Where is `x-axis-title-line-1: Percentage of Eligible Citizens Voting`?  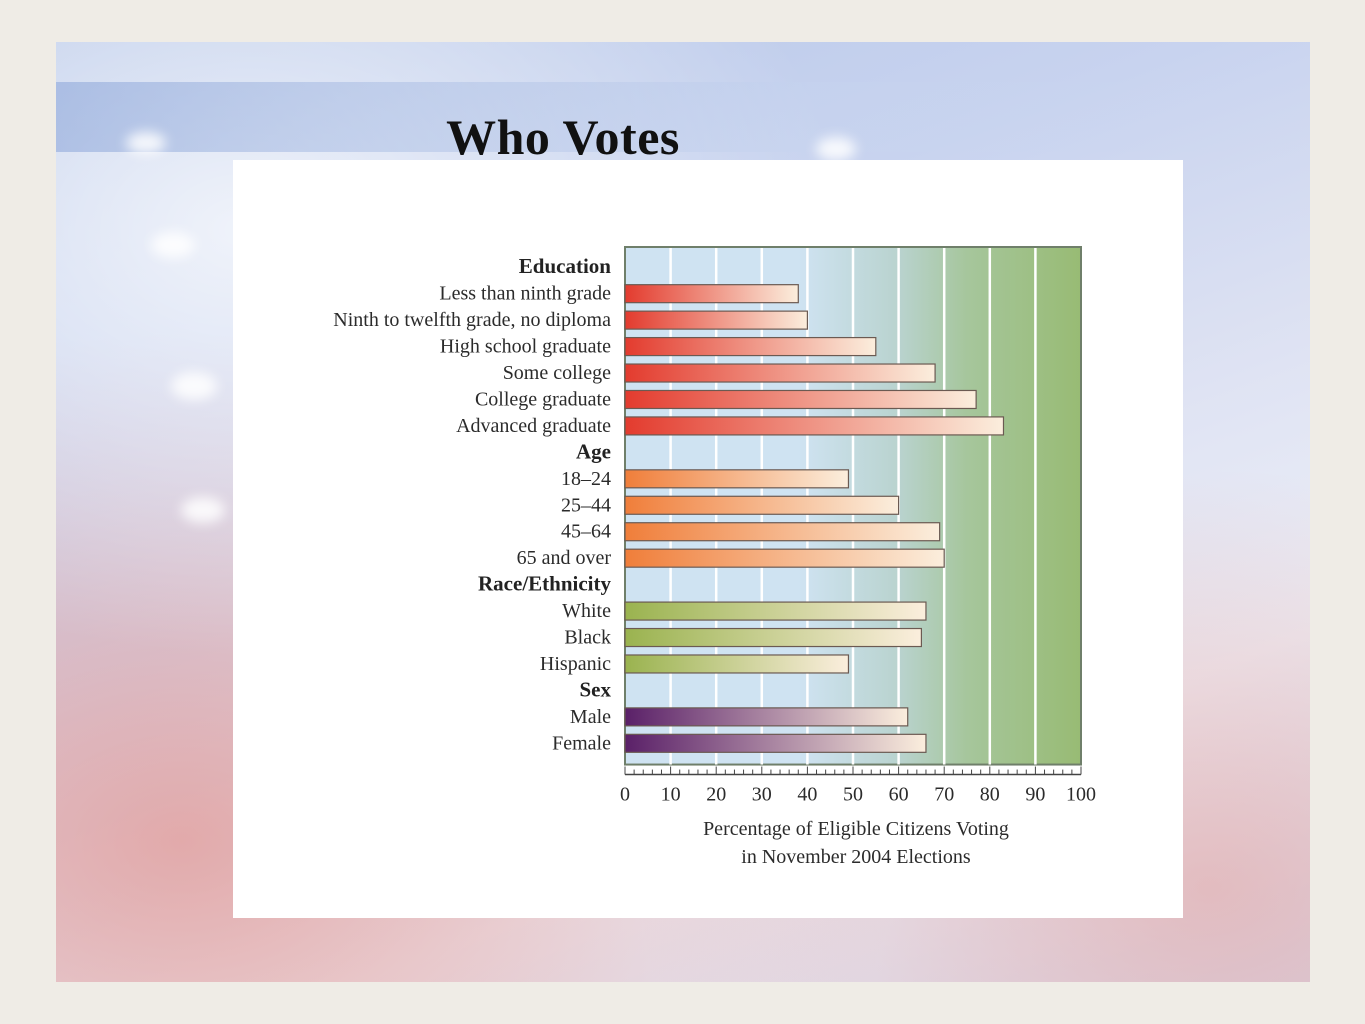
x-axis-title-line-1: Percentage of Eligible Citizens Voting is located at coordinates (856, 829).